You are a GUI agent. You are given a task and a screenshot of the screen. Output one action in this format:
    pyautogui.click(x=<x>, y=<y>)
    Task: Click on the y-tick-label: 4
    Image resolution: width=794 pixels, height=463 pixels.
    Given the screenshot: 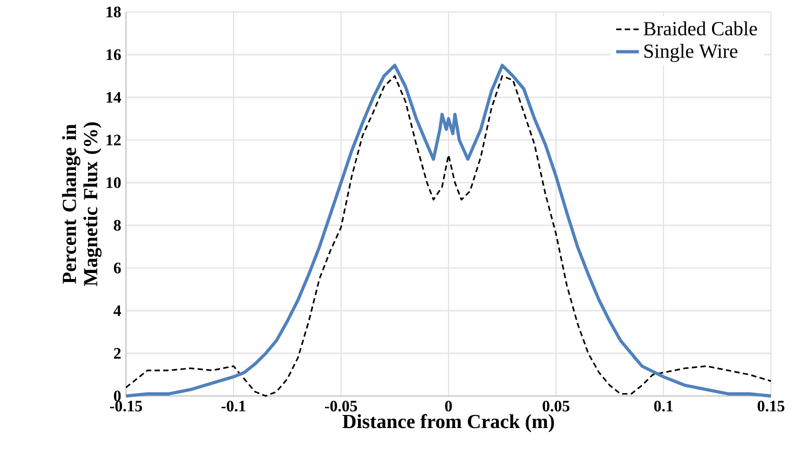 What is the action you would take?
    pyautogui.click(x=118, y=310)
    